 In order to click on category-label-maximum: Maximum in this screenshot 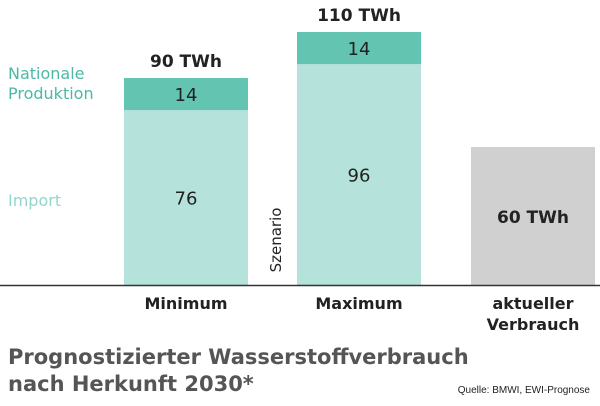, I will do `click(358, 303)`.